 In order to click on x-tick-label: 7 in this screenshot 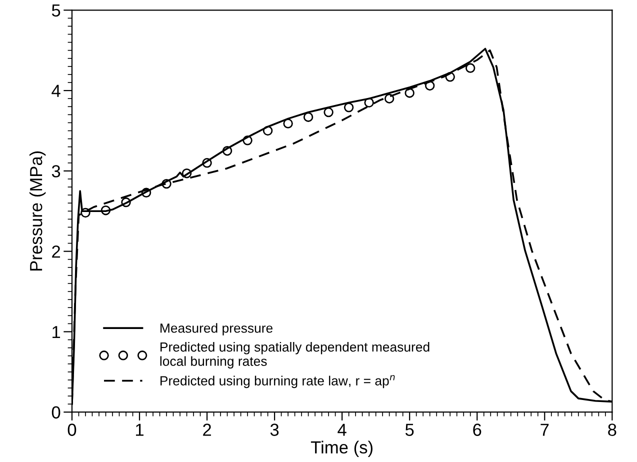, I will do `click(544, 430)`.